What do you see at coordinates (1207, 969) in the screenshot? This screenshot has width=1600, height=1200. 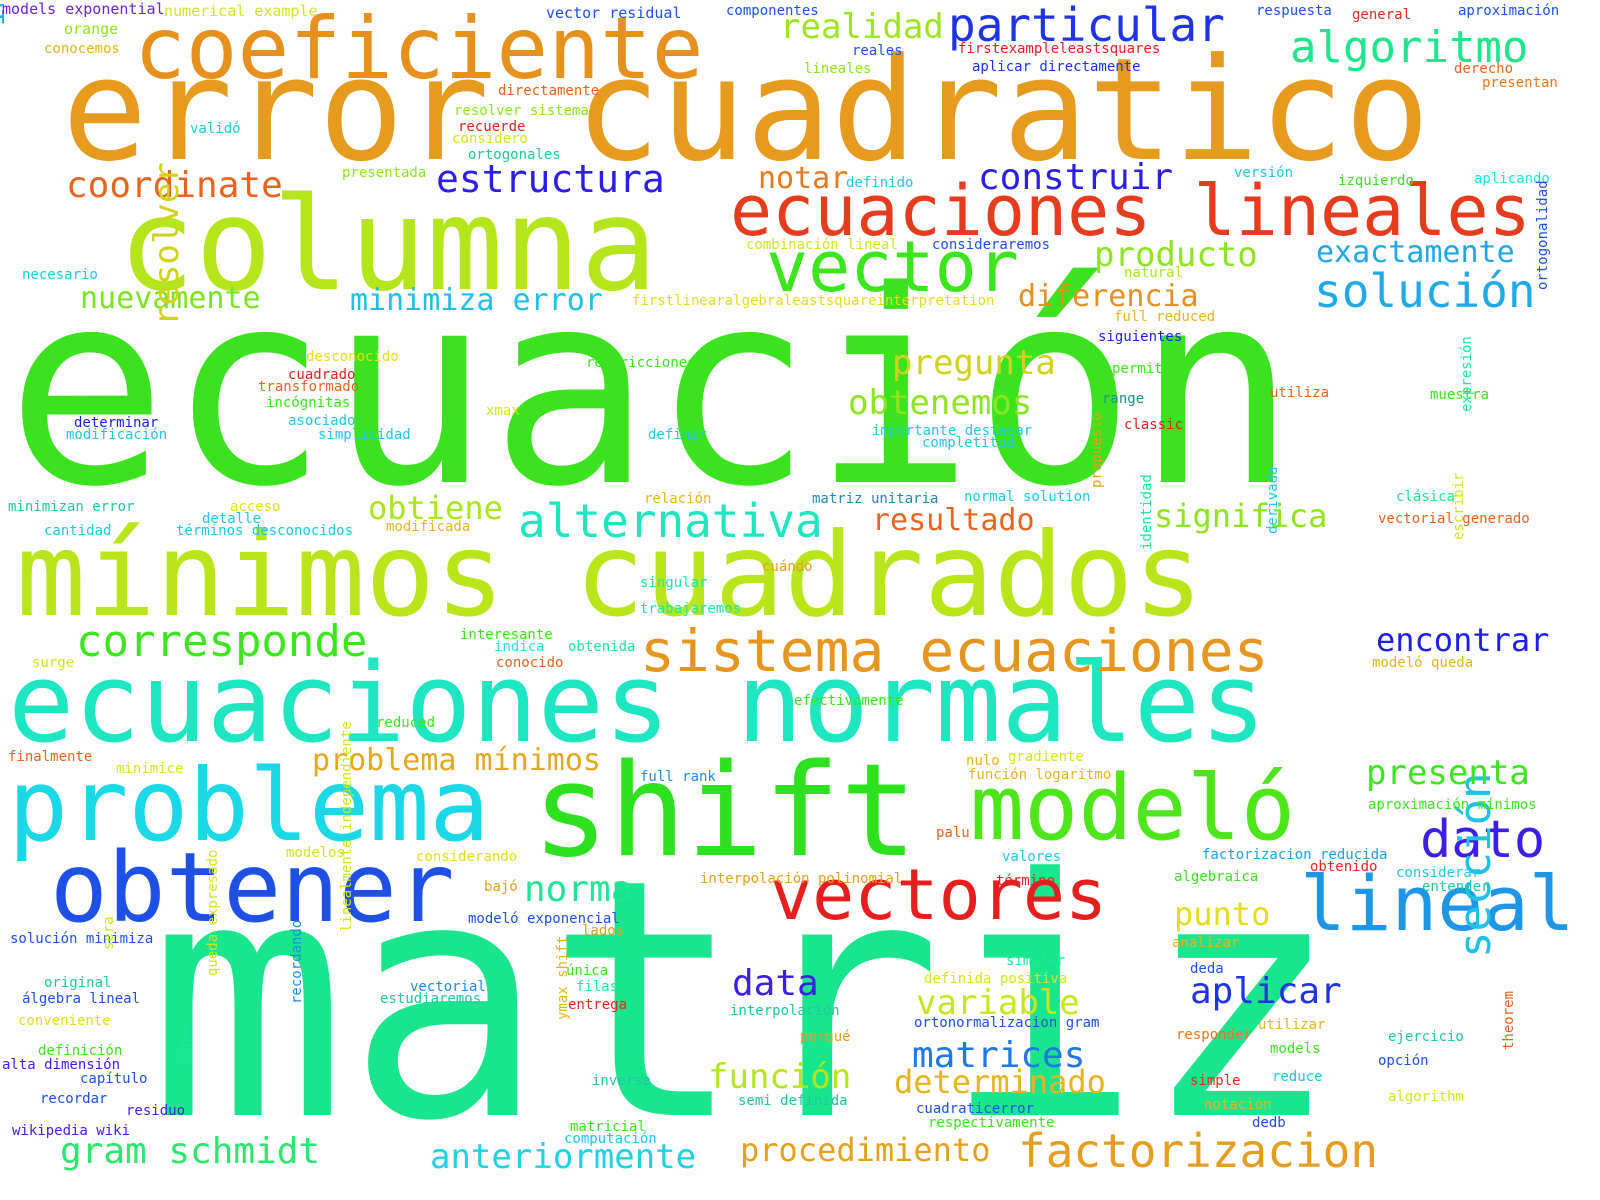 I see `word-deda: deda` at bounding box center [1207, 969].